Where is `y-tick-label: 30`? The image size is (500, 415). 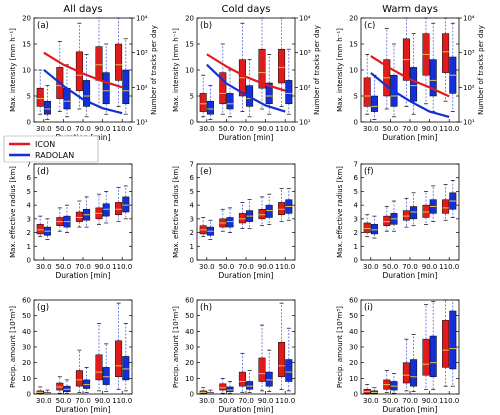 y-tick-label: 30 is located at coordinates (353, 348).